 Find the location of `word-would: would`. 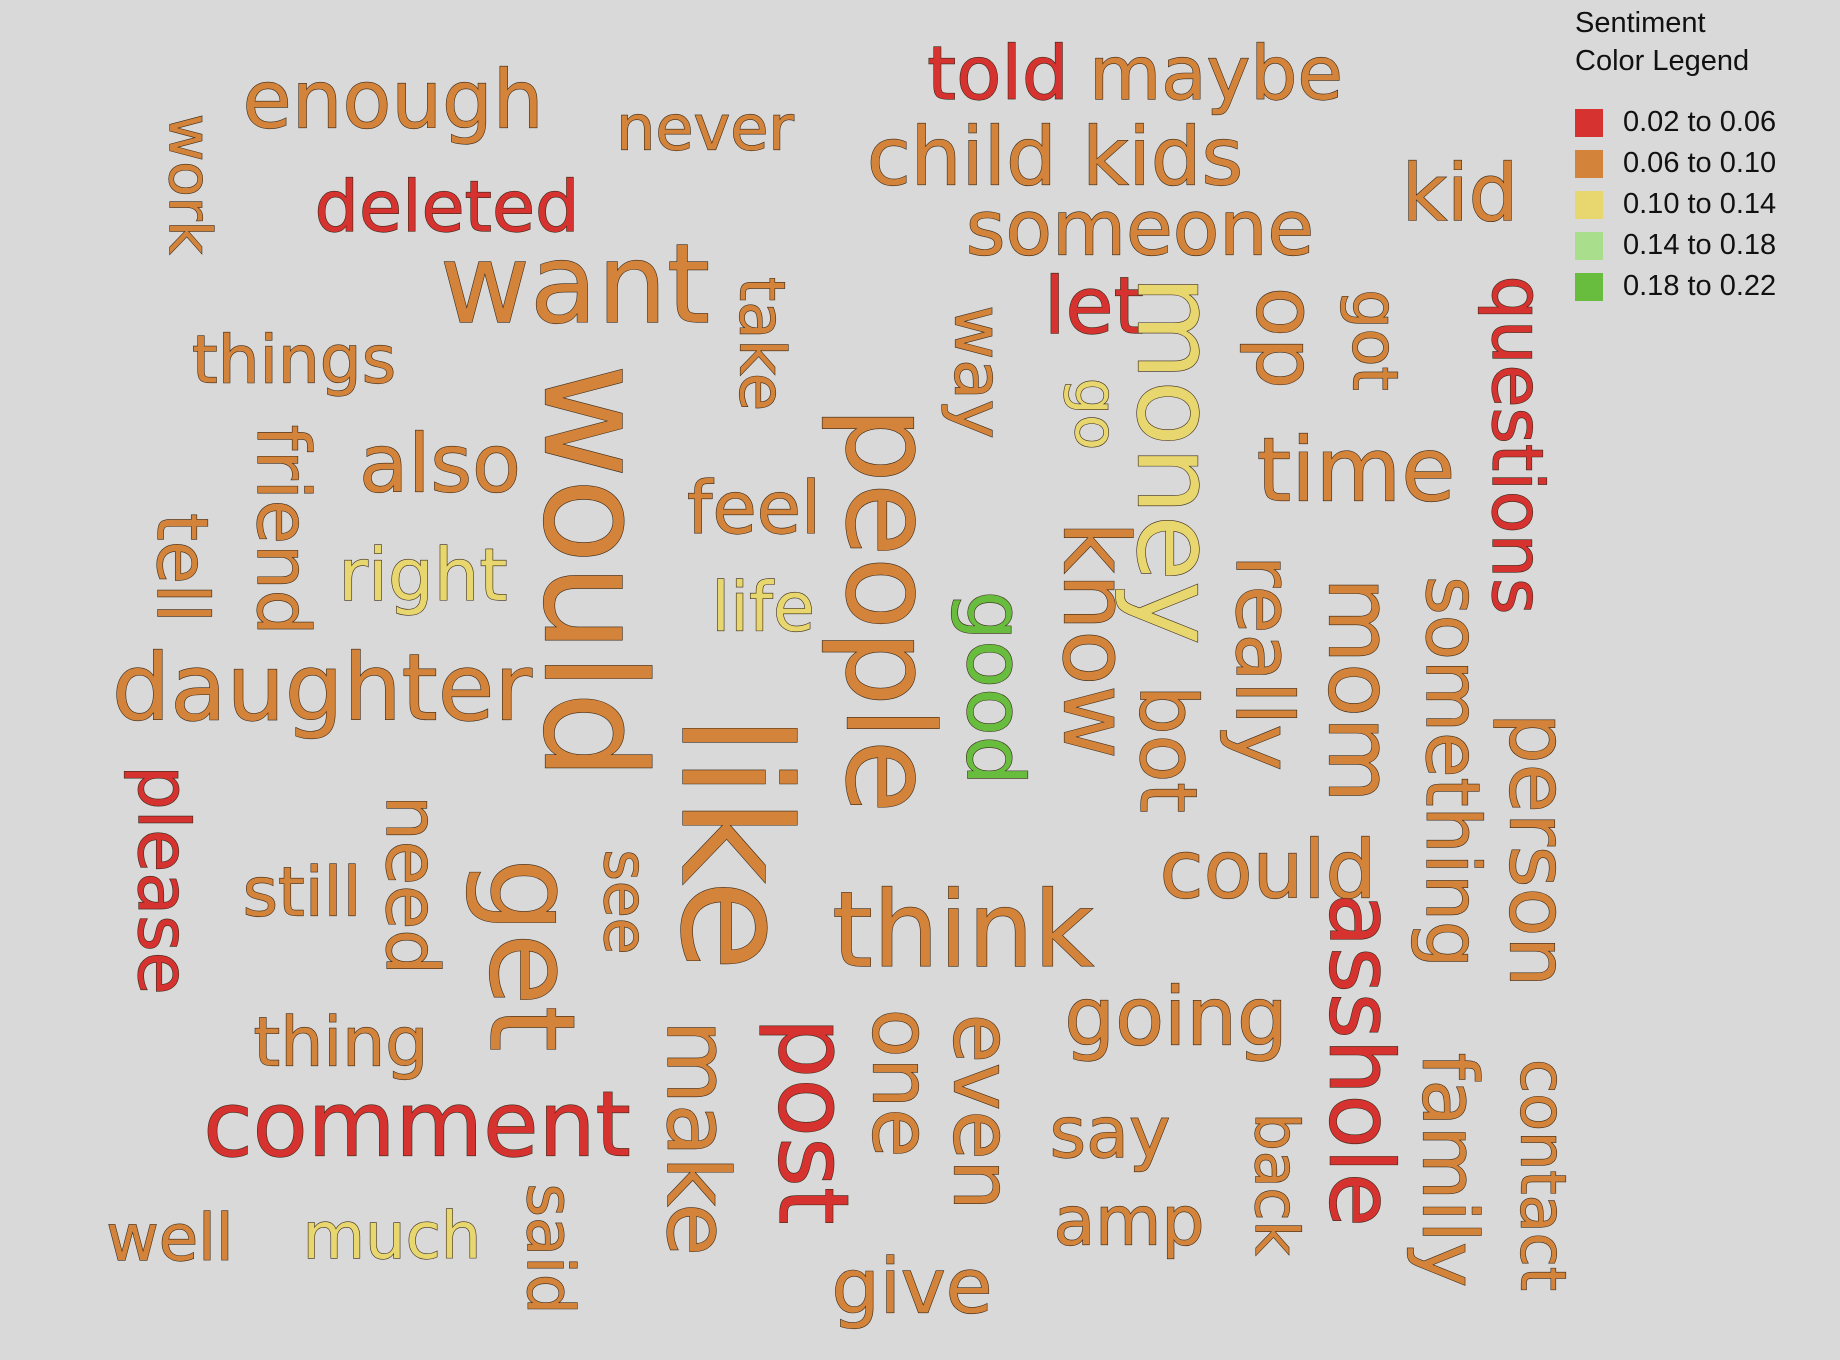

word-would: would is located at coordinates (593, 572).